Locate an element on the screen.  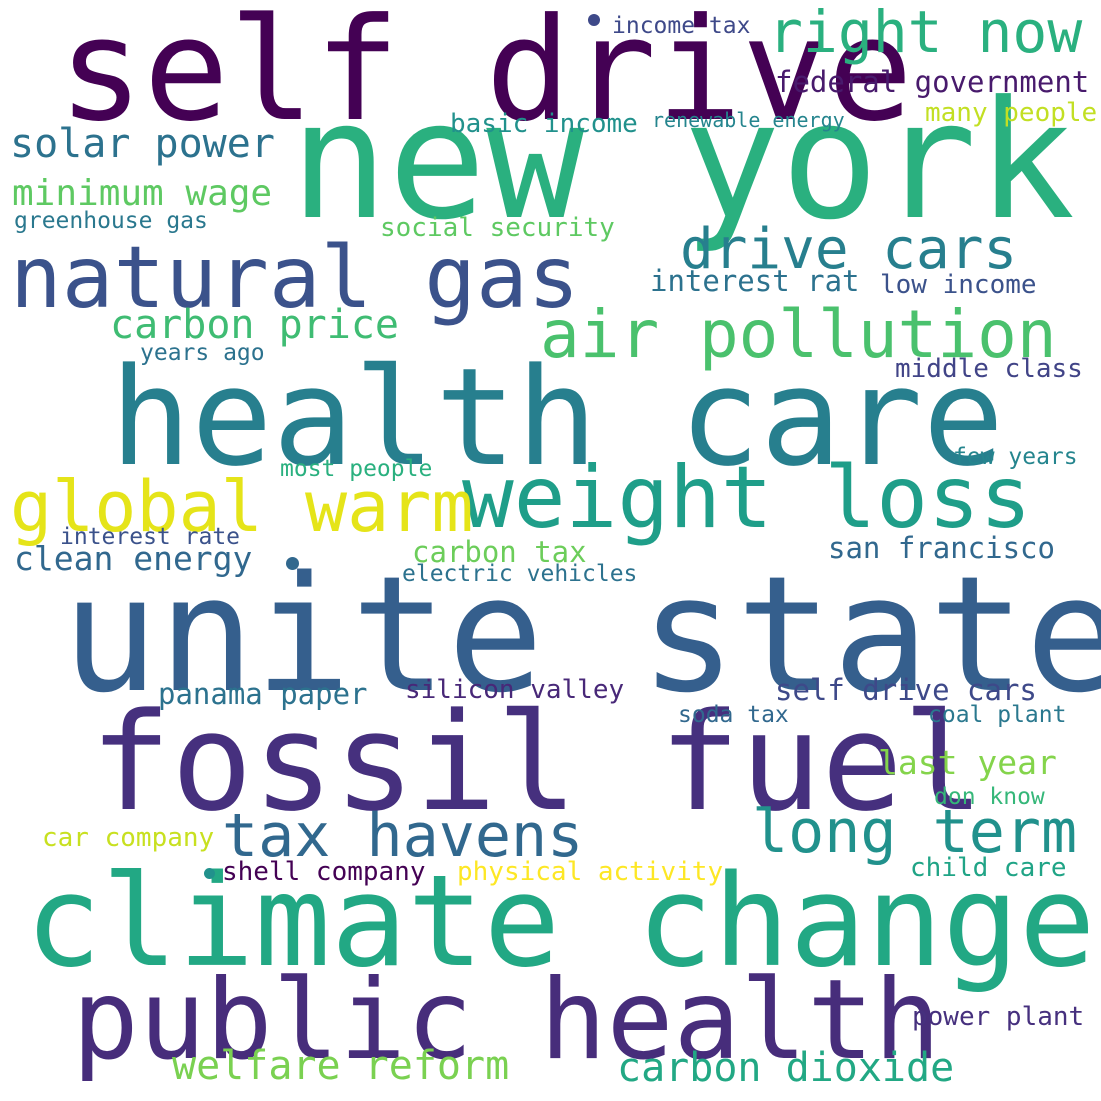
word-electric-vehicles: electric vehicles is located at coordinates (520, 574).